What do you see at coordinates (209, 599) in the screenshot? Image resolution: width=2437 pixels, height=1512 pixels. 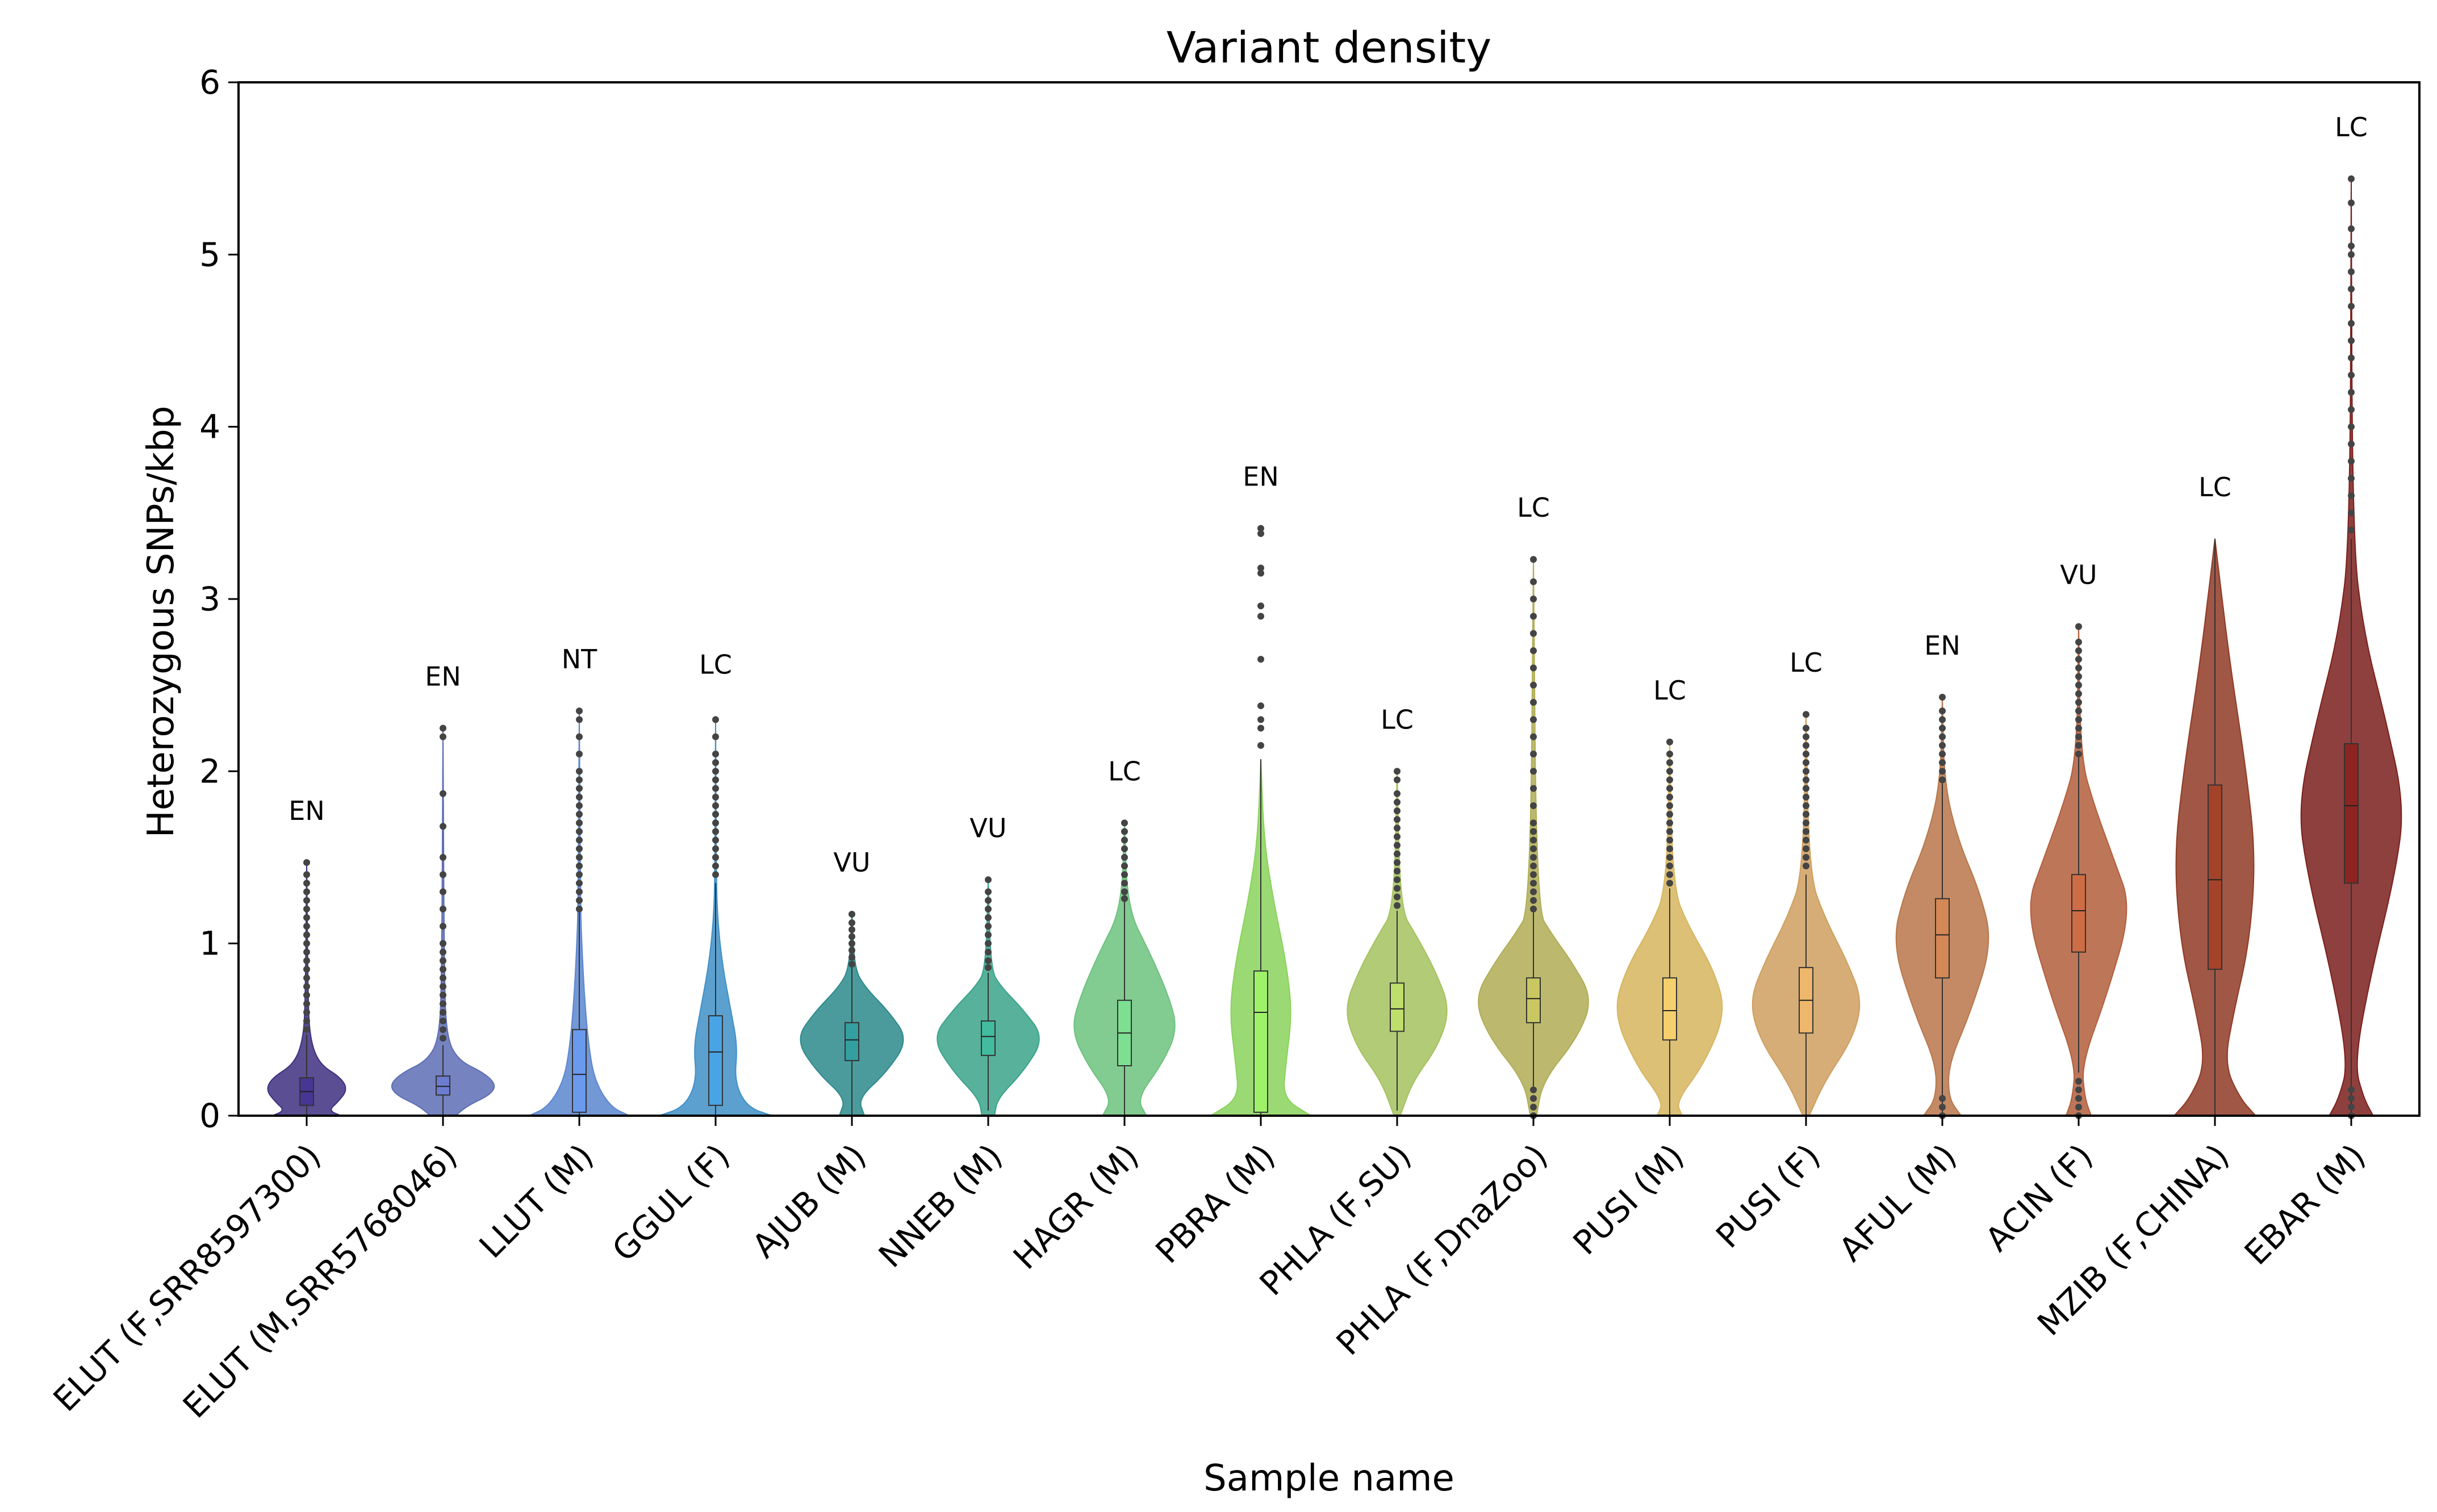 I see `y-tick-label: 3` at bounding box center [209, 599].